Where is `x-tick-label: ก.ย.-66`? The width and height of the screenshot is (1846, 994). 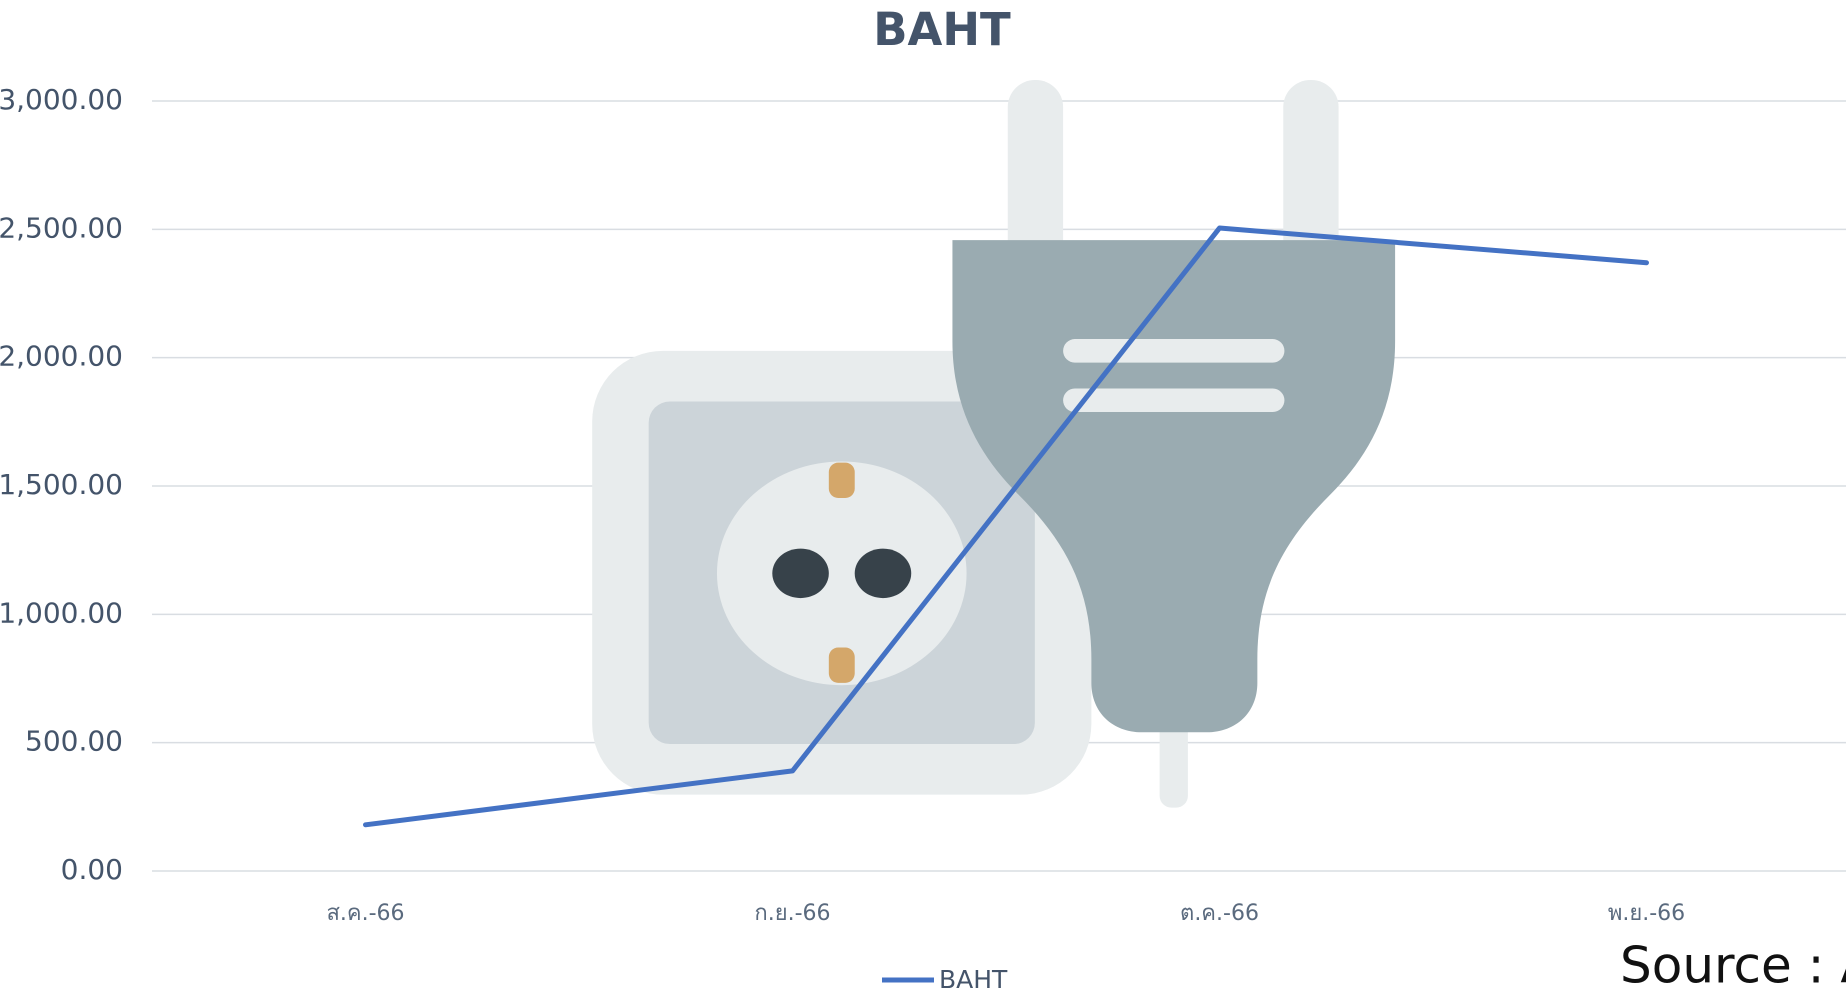 x-tick-label: ก.ย.-66 is located at coordinates (792, 913).